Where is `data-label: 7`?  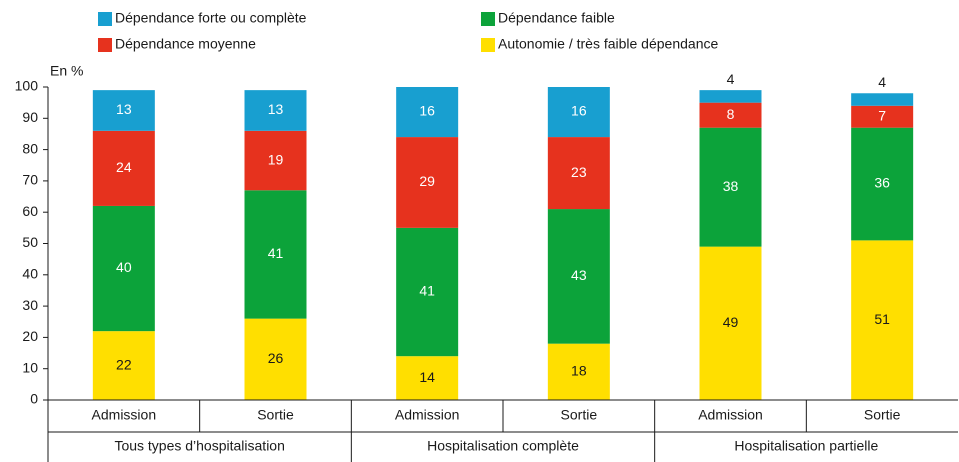
data-label: 7 is located at coordinates (882, 115).